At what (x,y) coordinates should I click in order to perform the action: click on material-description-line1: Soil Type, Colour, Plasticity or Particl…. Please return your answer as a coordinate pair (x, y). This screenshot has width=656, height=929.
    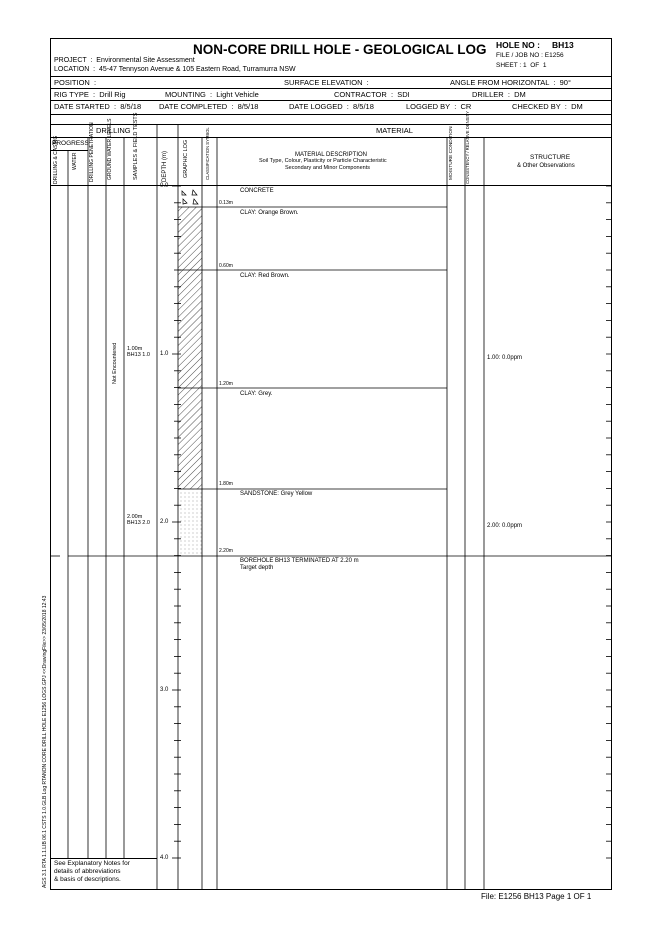
    Looking at the image, I should click on (323, 161).